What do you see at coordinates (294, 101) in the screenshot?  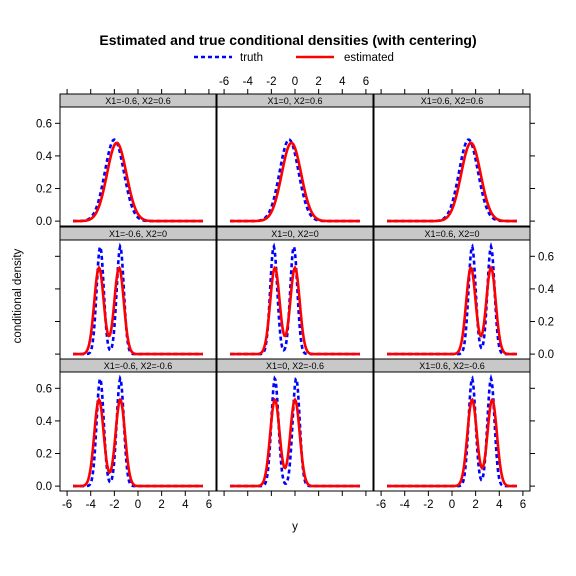 I see `panel-strip-label: X1=0, X2=0.6` at bounding box center [294, 101].